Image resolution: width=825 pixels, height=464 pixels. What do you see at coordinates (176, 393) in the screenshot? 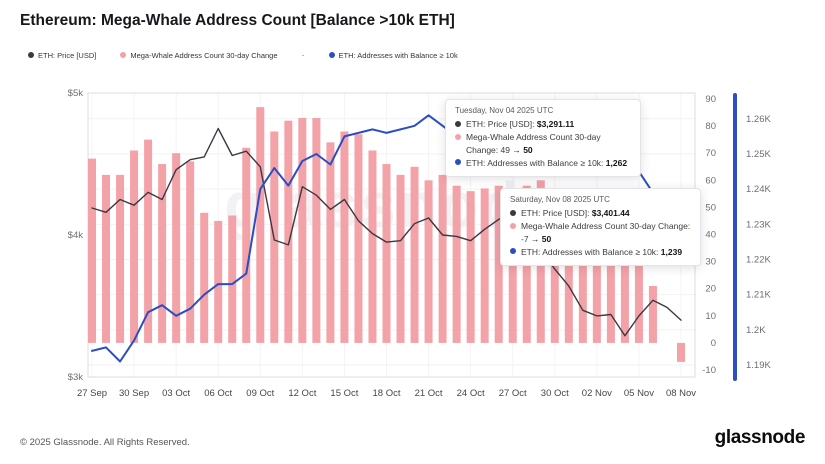
I see `svg-text: 03 Oct` at bounding box center [176, 393].